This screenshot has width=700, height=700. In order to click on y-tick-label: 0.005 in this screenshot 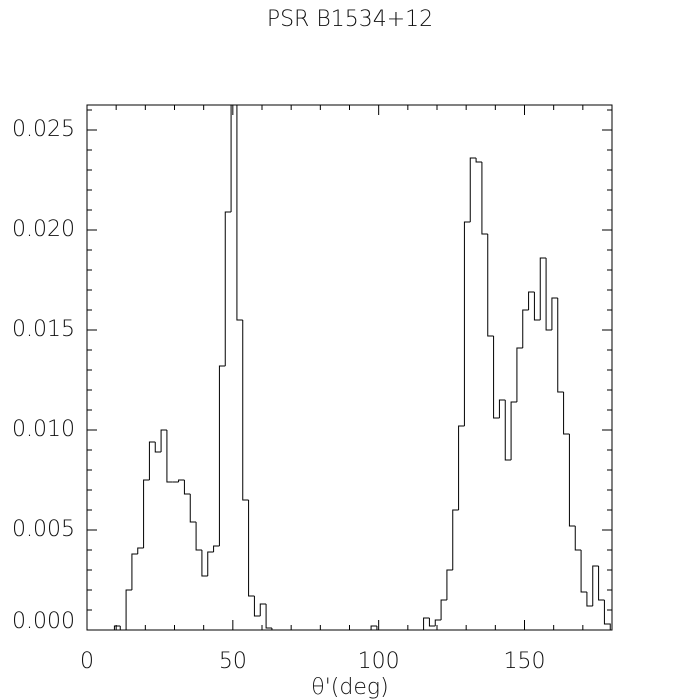, I will do `click(43, 529)`.